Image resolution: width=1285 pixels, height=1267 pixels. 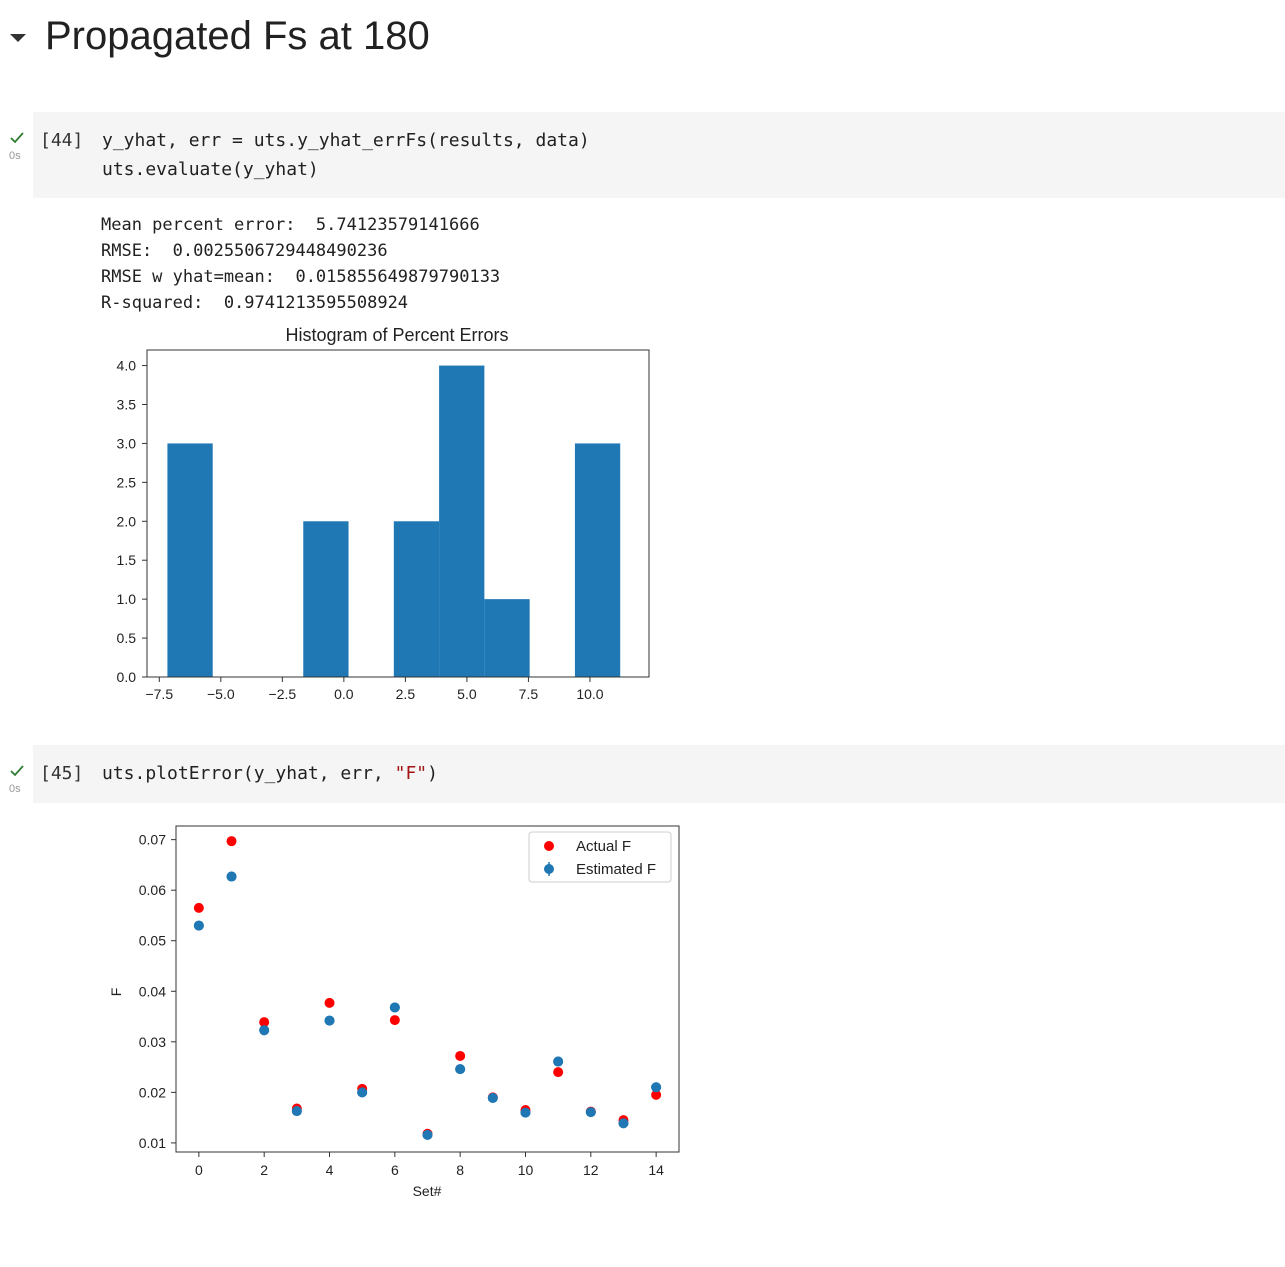 What do you see at coordinates (62, 773) in the screenshot?
I see `exec-count: [45]` at bounding box center [62, 773].